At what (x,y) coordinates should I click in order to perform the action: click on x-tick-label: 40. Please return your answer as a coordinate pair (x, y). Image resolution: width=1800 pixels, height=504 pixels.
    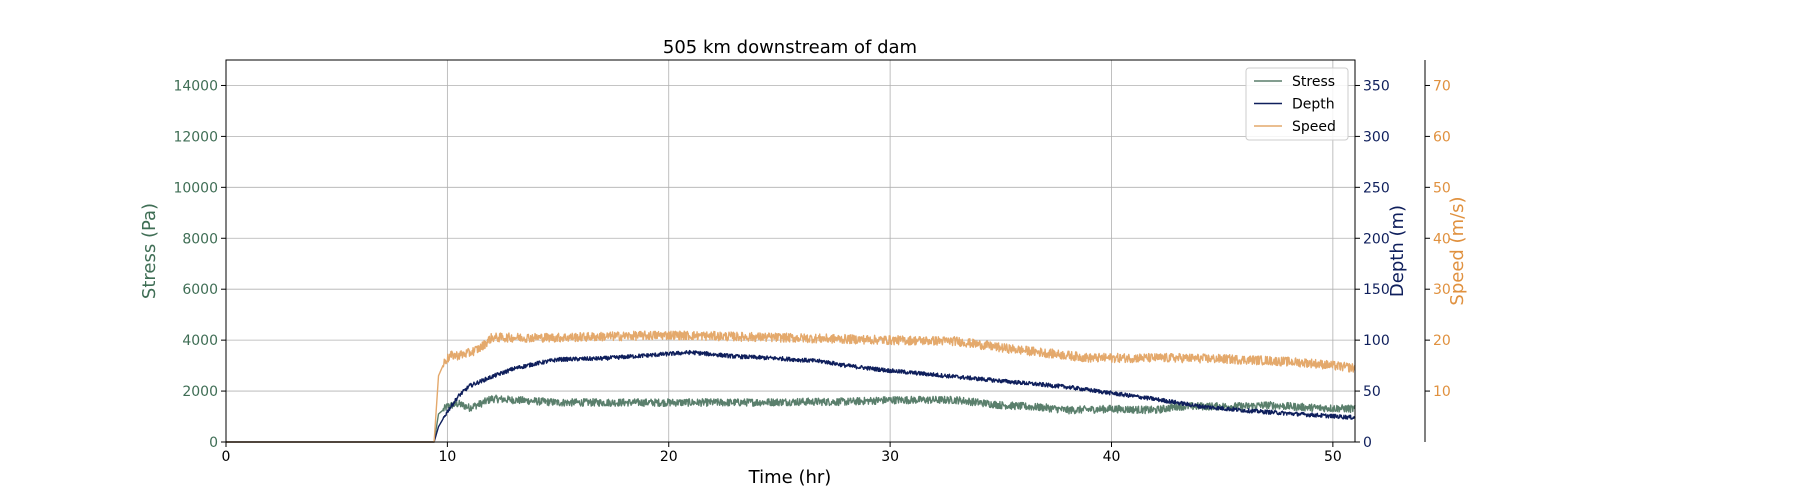
    Looking at the image, I should click on (1112, 457).